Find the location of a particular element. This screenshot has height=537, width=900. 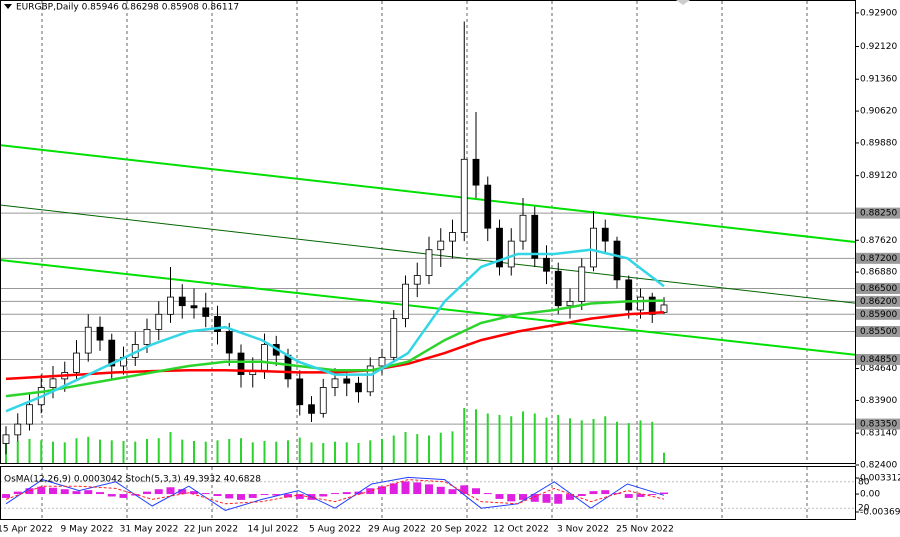

level-label: 0.83350 is located at coordinates (878, 425).